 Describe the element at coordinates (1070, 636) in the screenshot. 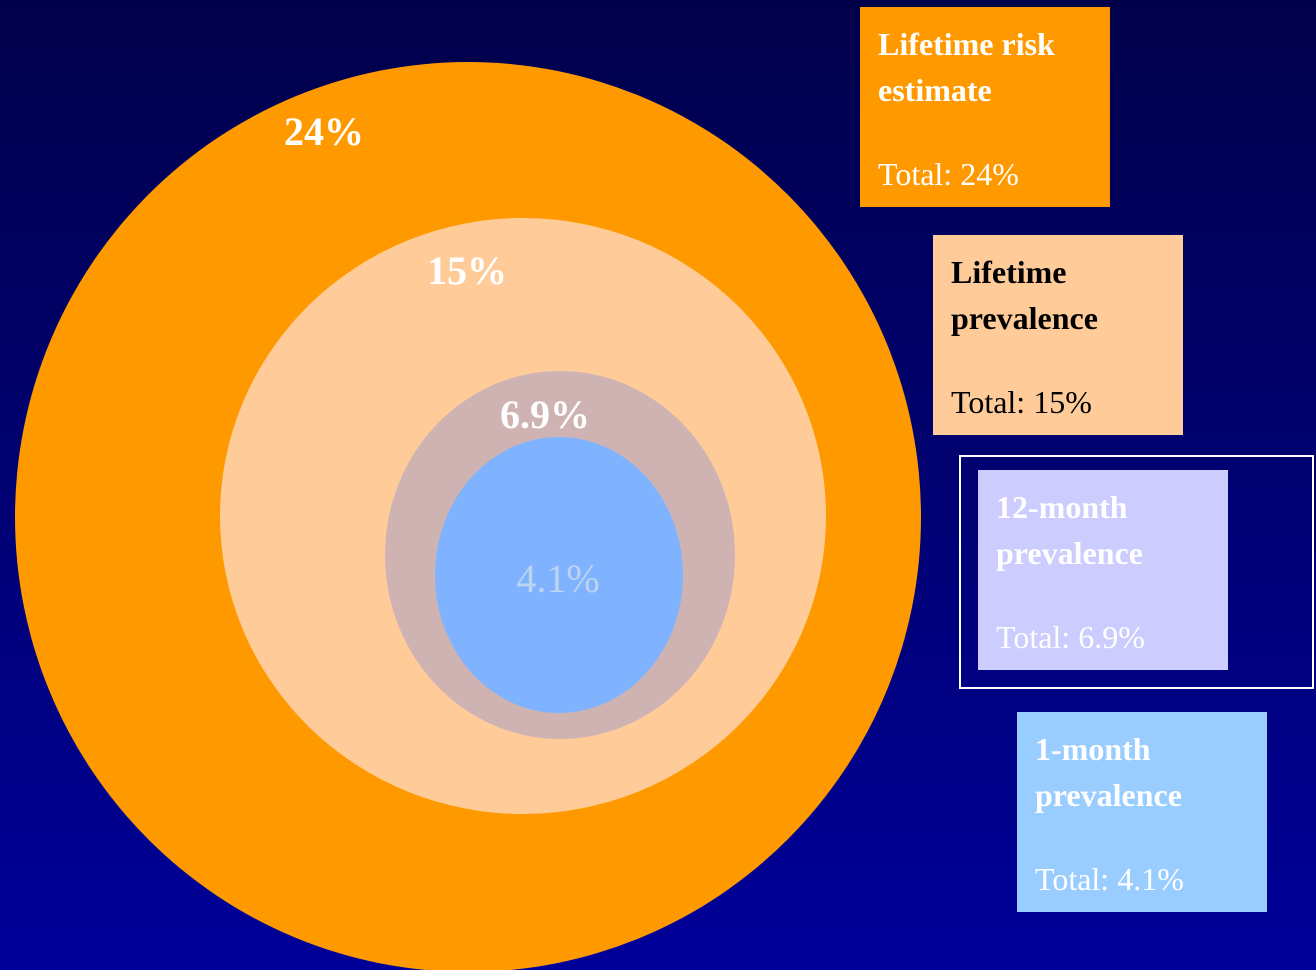

I see `legend-total: Total: 6.9%` at that location.